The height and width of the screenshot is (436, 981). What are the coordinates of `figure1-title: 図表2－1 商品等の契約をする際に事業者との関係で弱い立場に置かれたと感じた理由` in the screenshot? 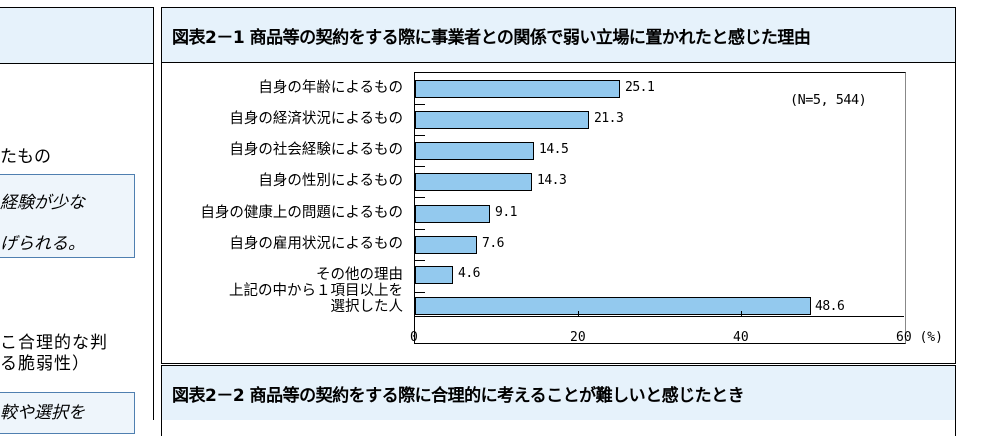 It's located at (558, 35).